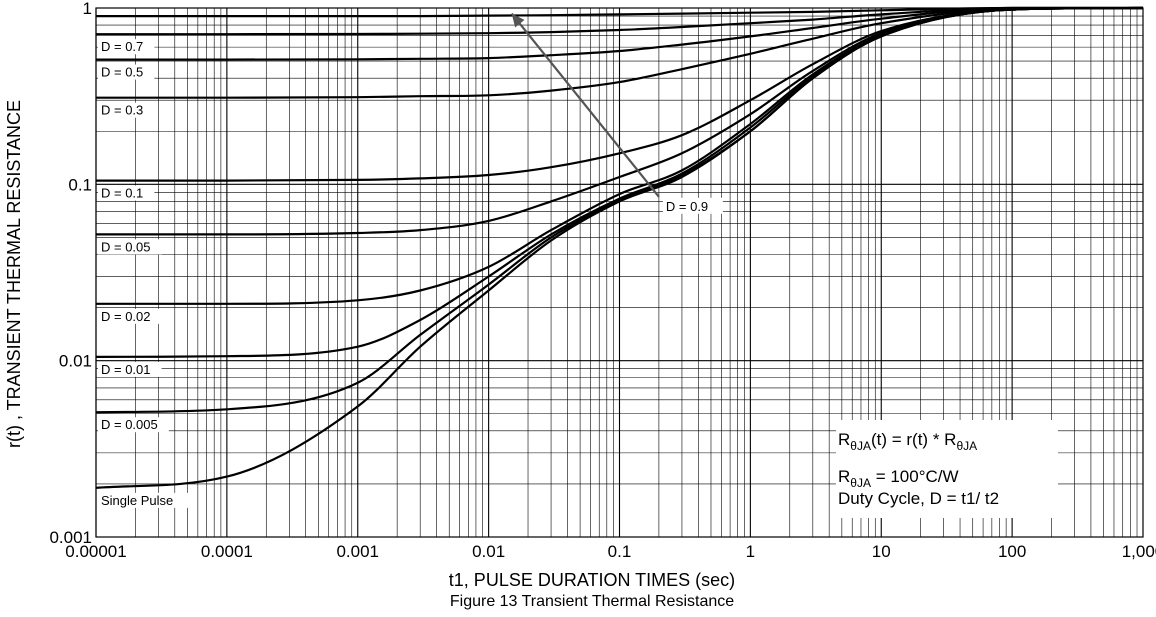  I want to click on y-axis-label: r(t) , TRANSIENT THERMAL RESISTANCE, so click(14, 274).